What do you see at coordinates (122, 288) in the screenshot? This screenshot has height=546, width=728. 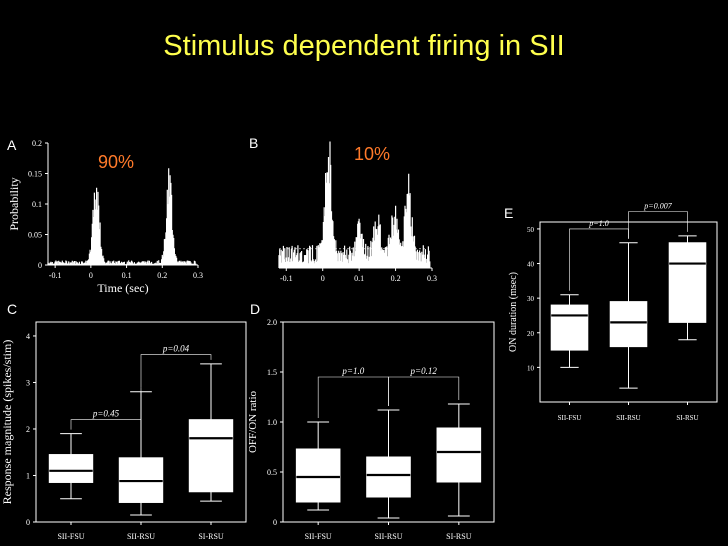 I see `x-axis-label: Time (sec)` at bounding box center [122, 288].